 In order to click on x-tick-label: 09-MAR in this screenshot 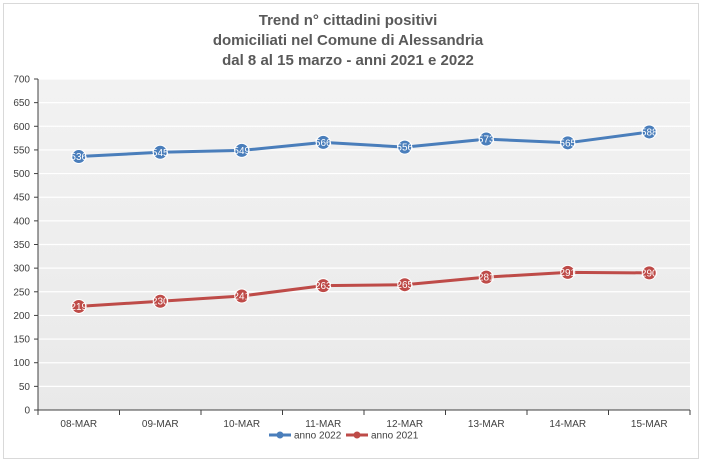, I will do `click(160, 424)`.